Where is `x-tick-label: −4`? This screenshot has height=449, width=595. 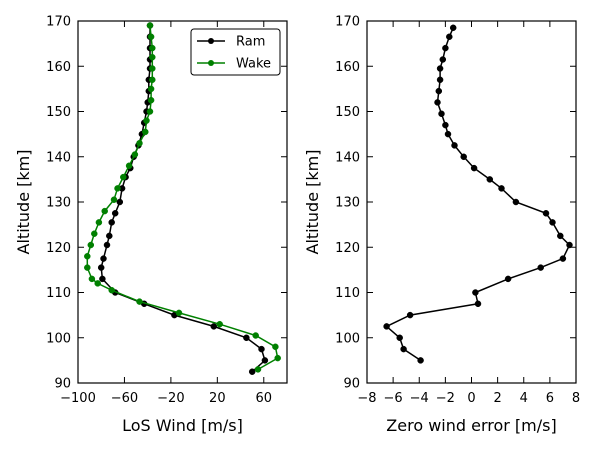 x-tick-label: −4 is located at coordinates (419, 398).